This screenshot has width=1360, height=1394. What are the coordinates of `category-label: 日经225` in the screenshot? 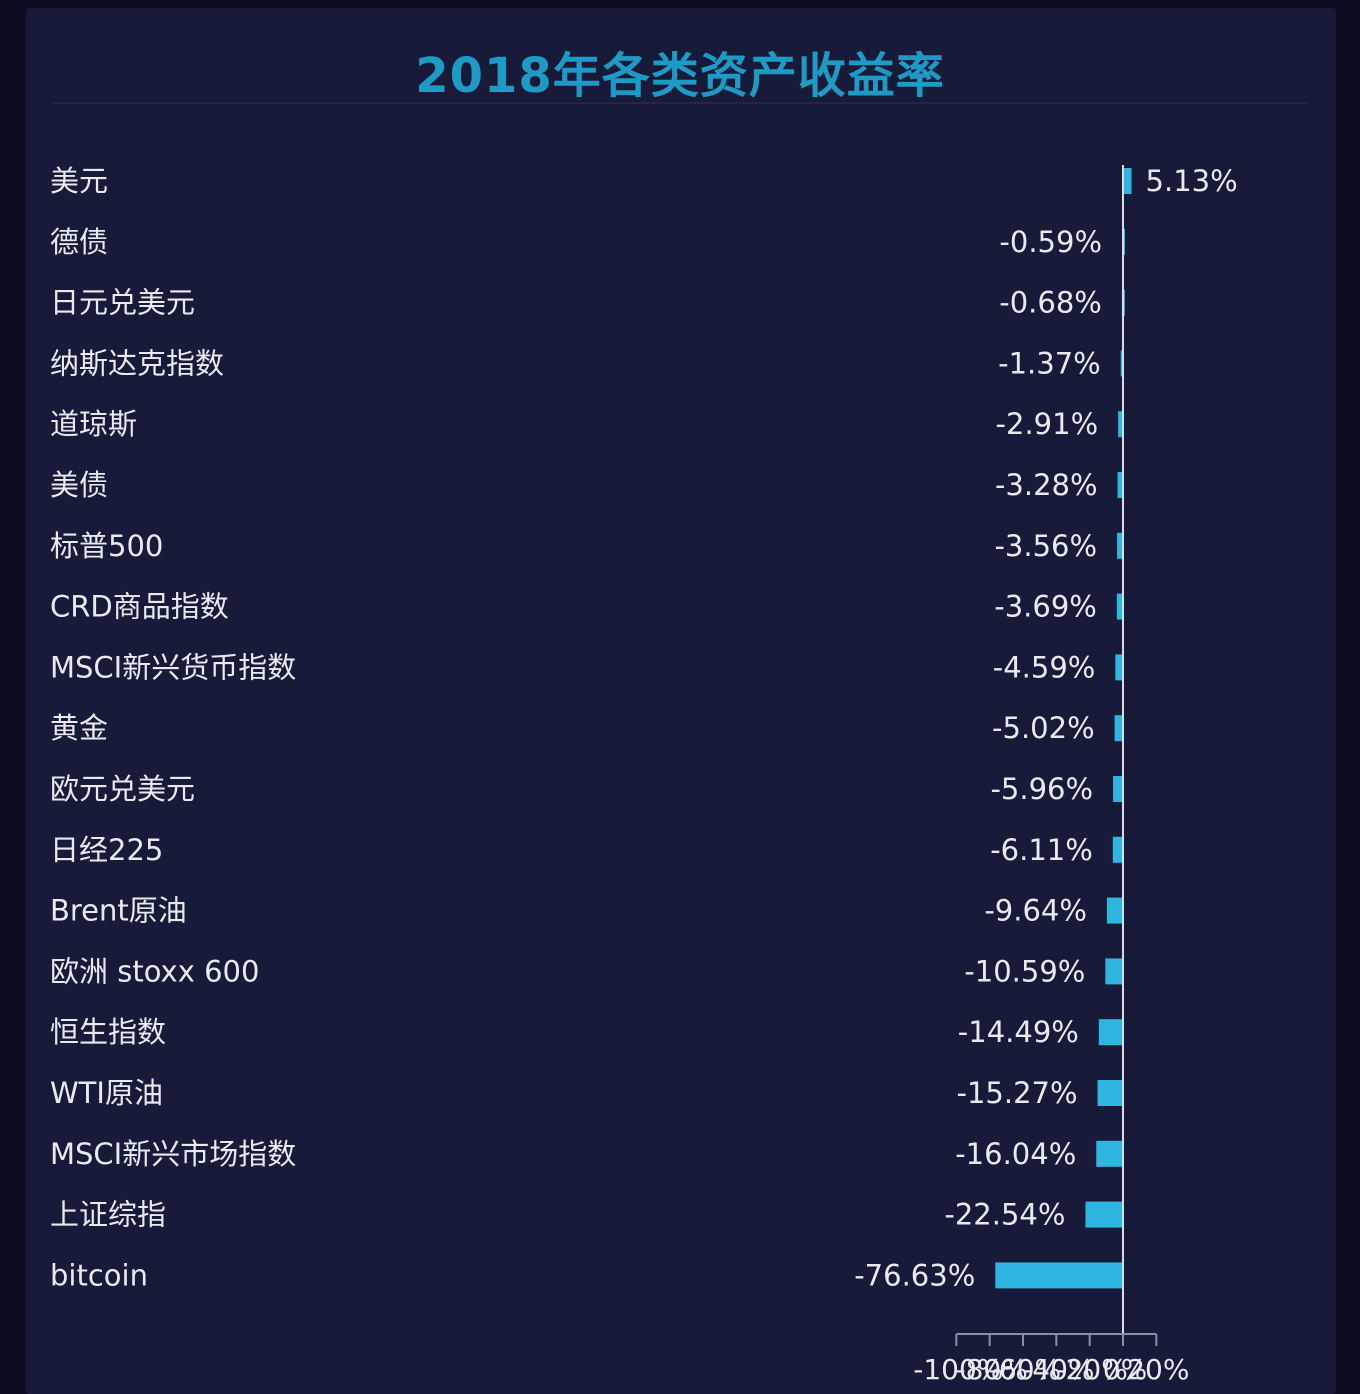 It's located at (106, 850).